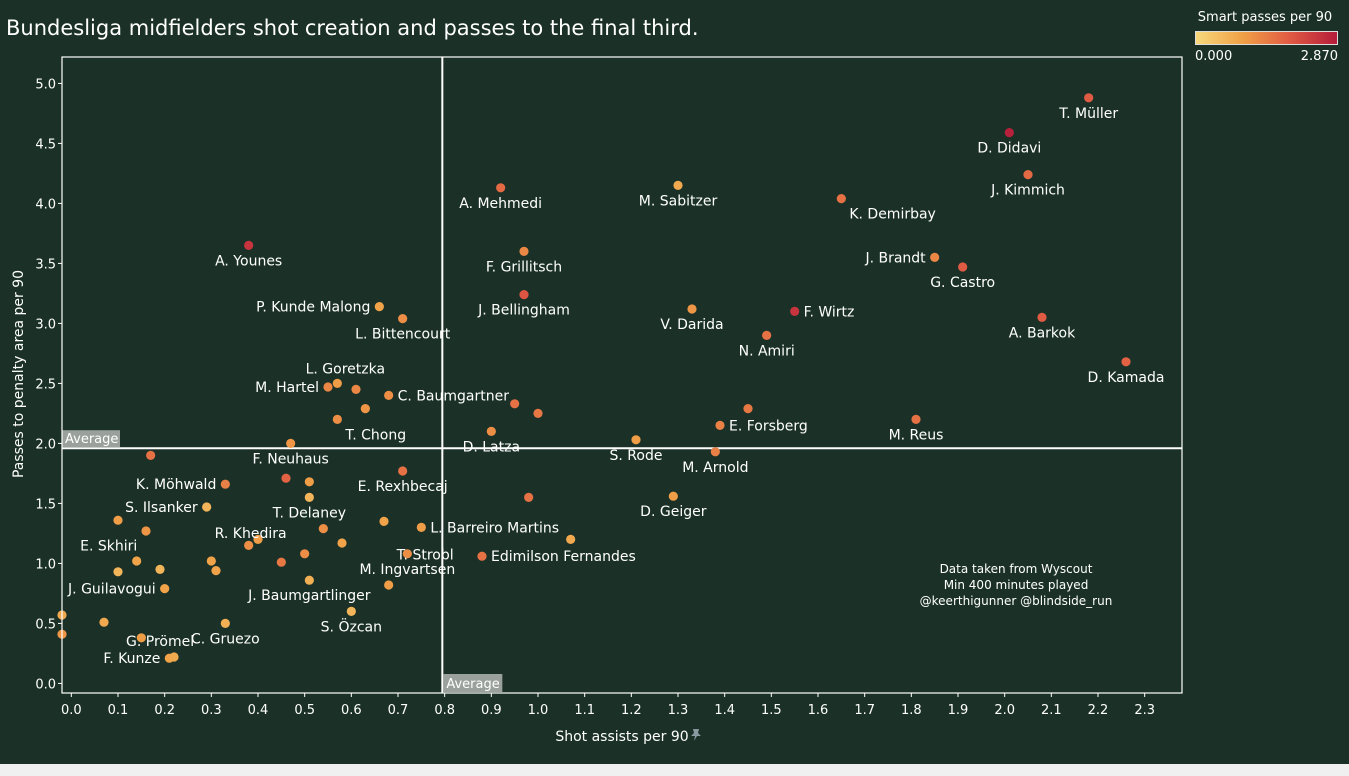 The image size is (1349, 776). I want to click on x-tick-label: 1.6, so click(818, 710).